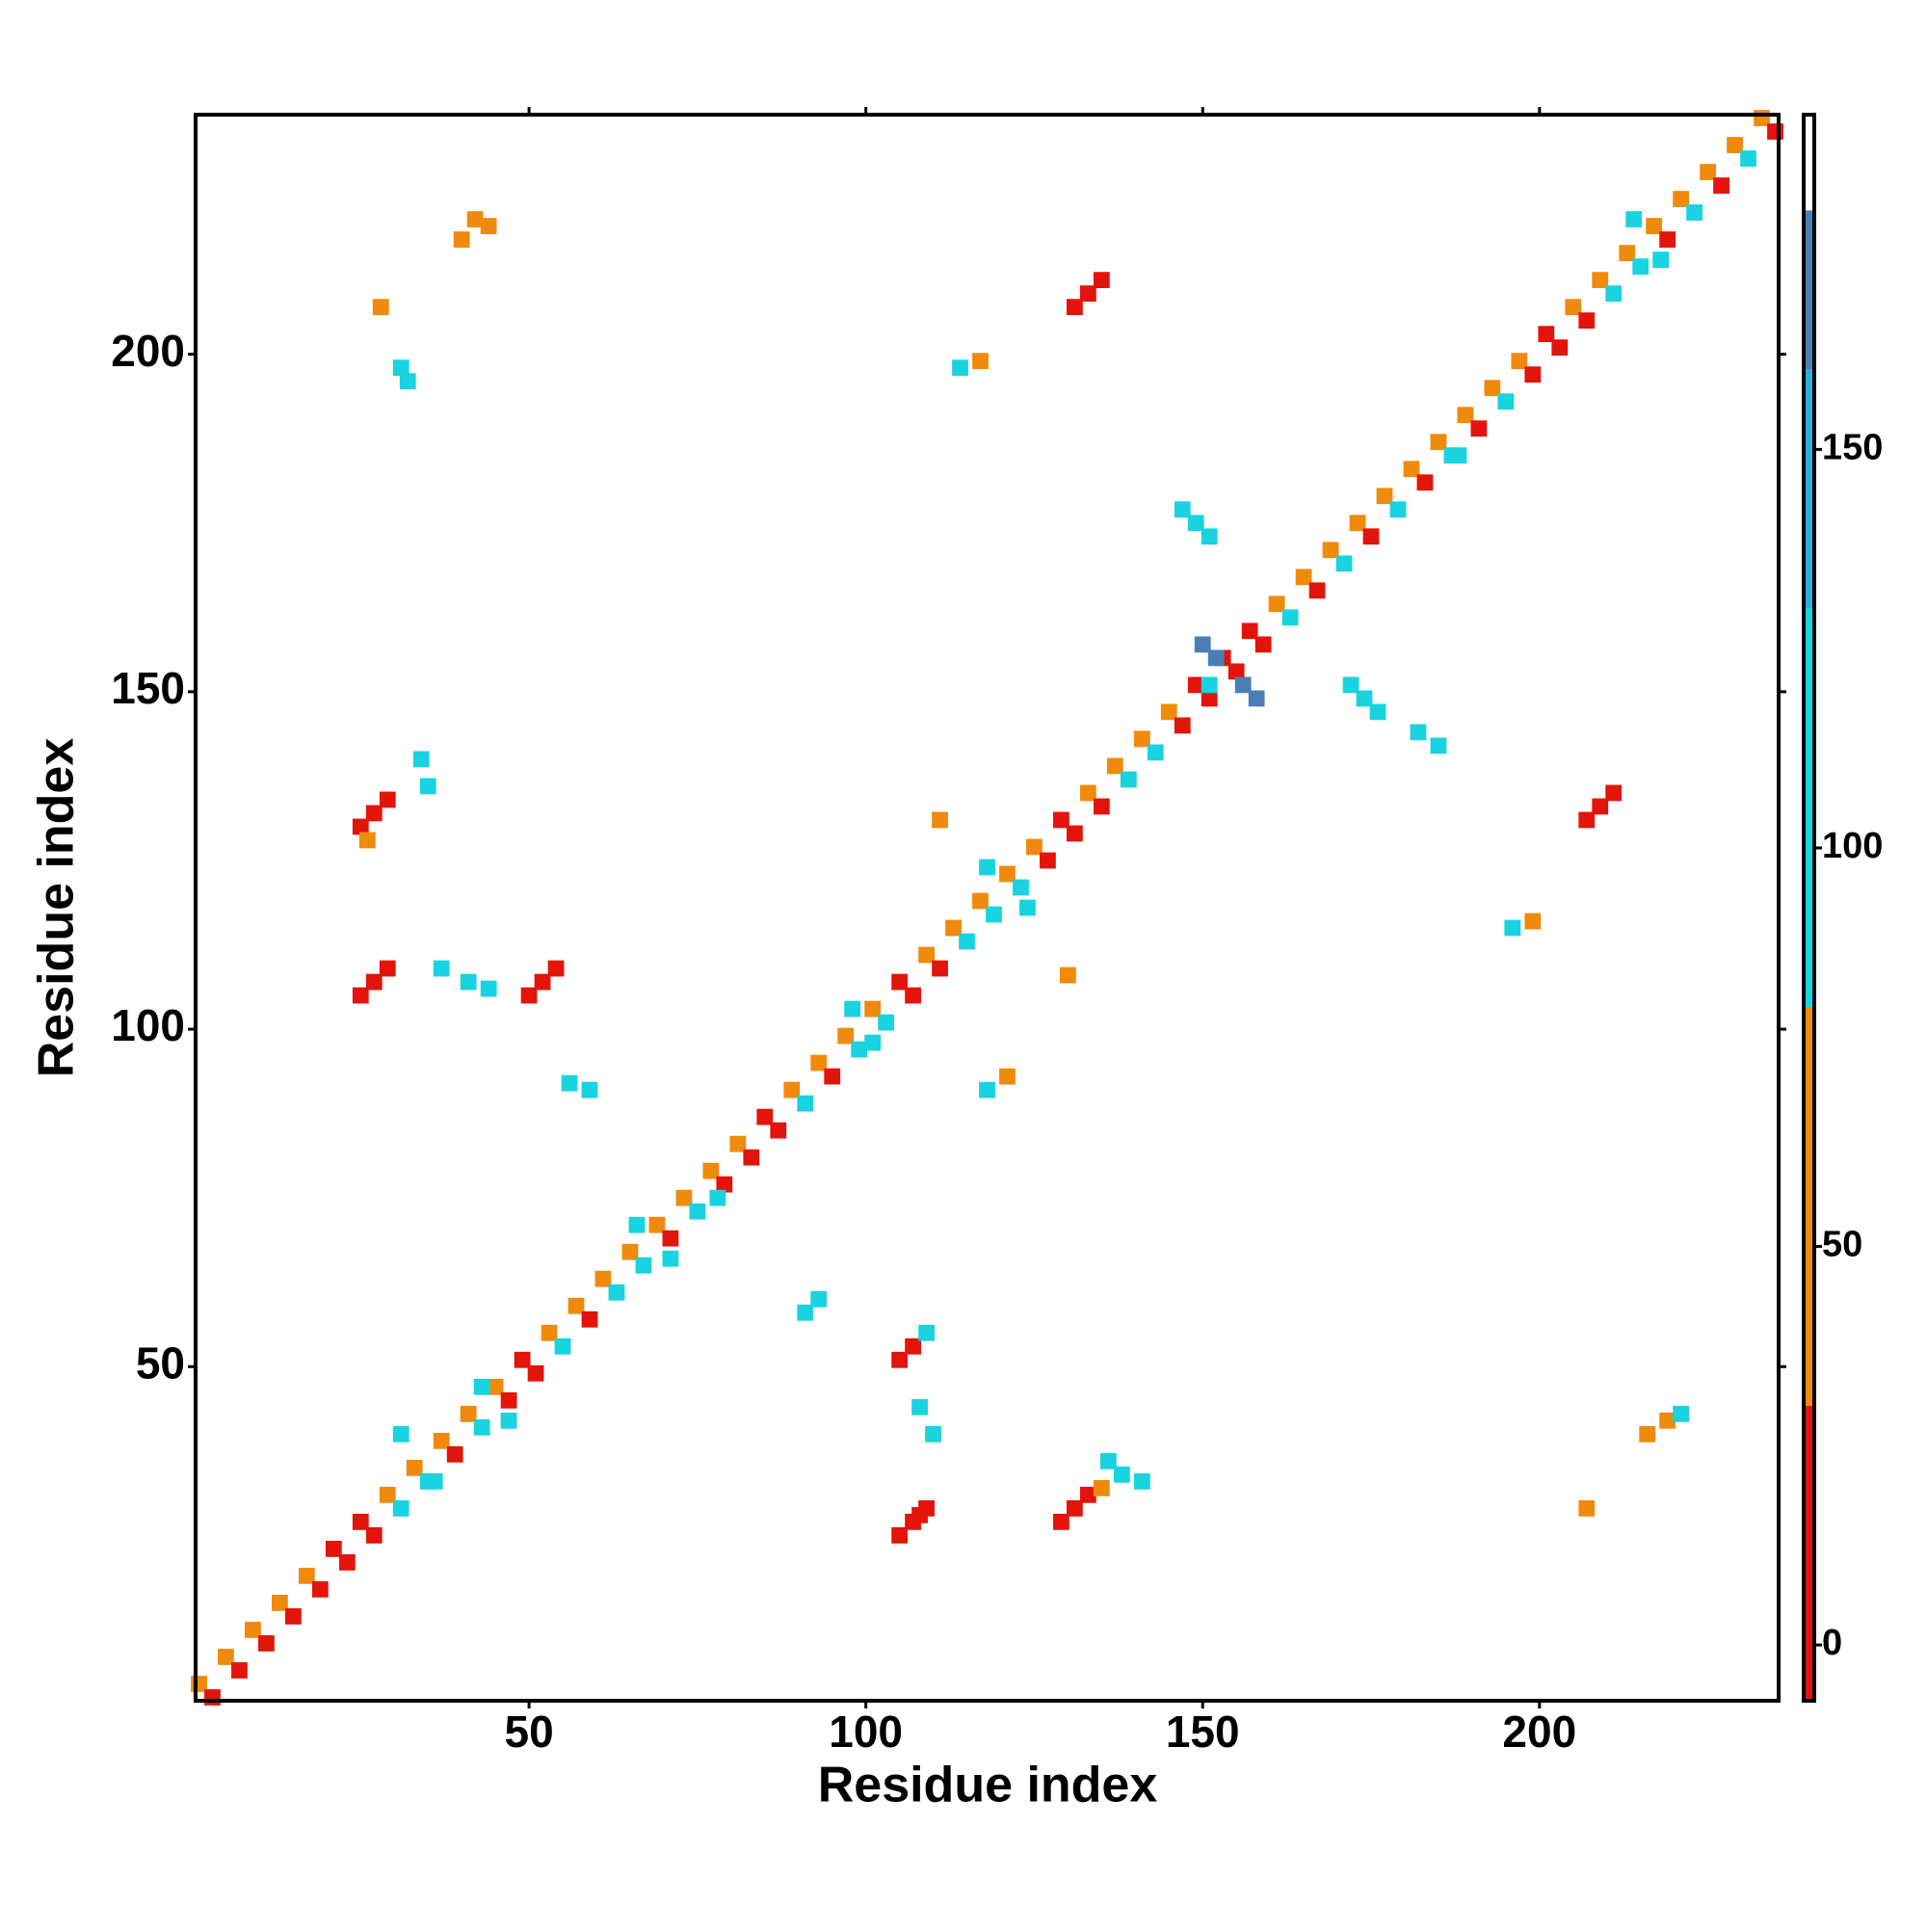 The image size is (1927, 1932). Describe the element at coordinates (57, 908) in the screenshot. I see `y-axis-title: Residue index` at that location.